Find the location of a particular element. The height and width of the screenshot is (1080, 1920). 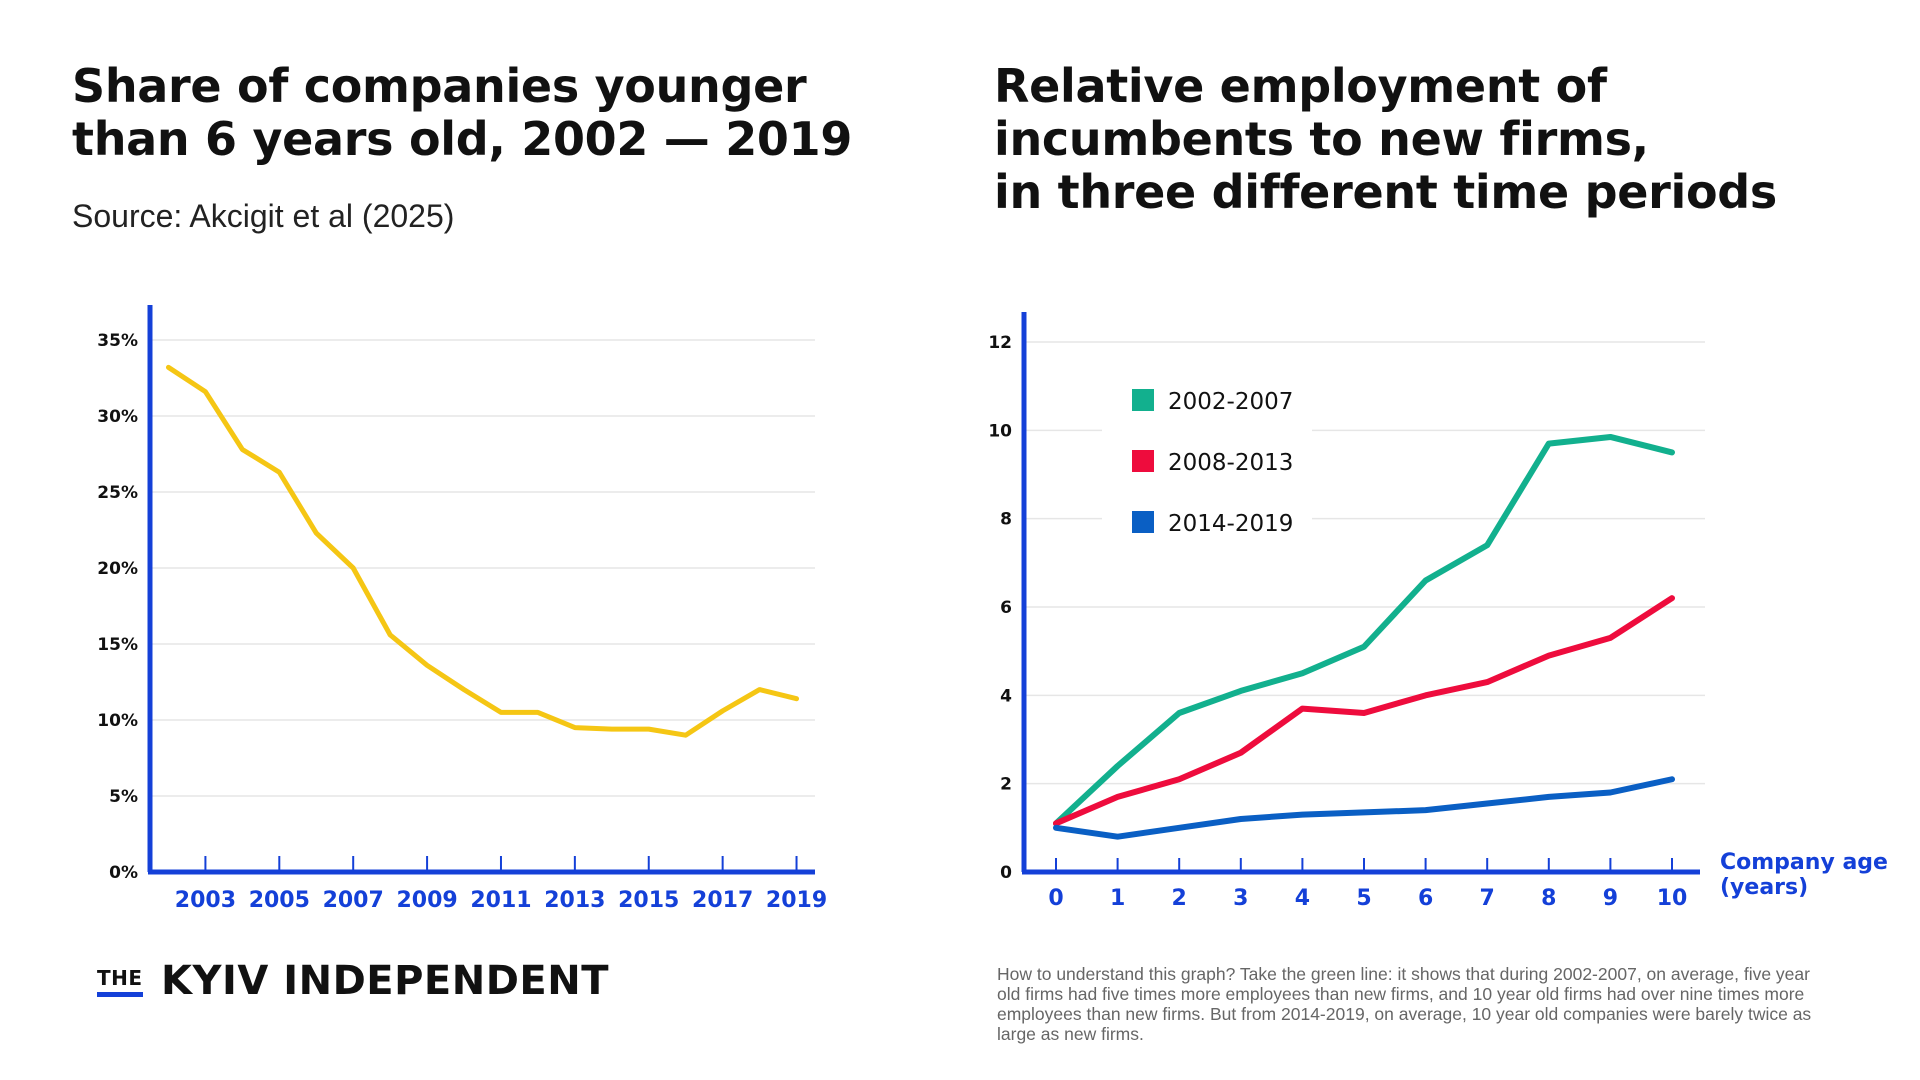

y-tick-label: 15% is located at coordinates (117, 645).